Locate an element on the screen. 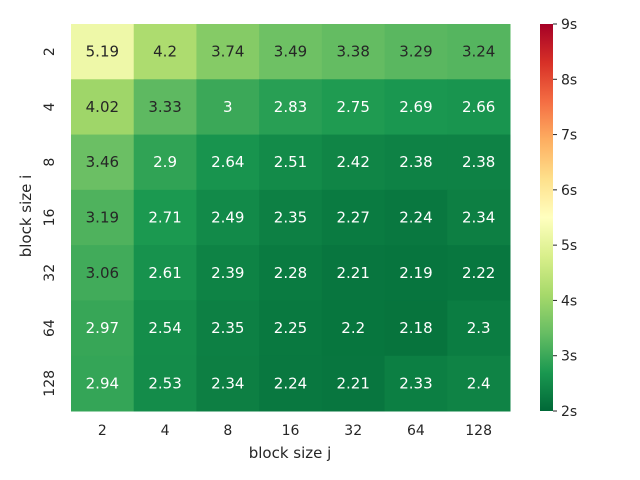 This screenshot has width=640, height=480. colorbar-tick-label: 8s is located at coordinates (569, 80).